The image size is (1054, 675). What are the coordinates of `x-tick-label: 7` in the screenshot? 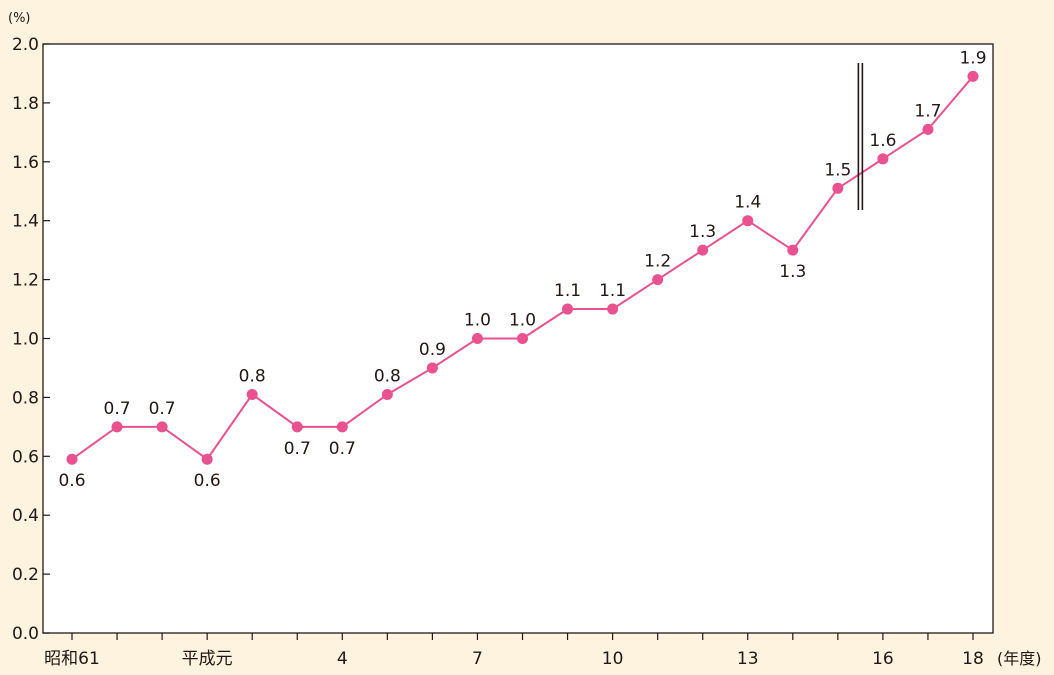 It's located at (477, 659).